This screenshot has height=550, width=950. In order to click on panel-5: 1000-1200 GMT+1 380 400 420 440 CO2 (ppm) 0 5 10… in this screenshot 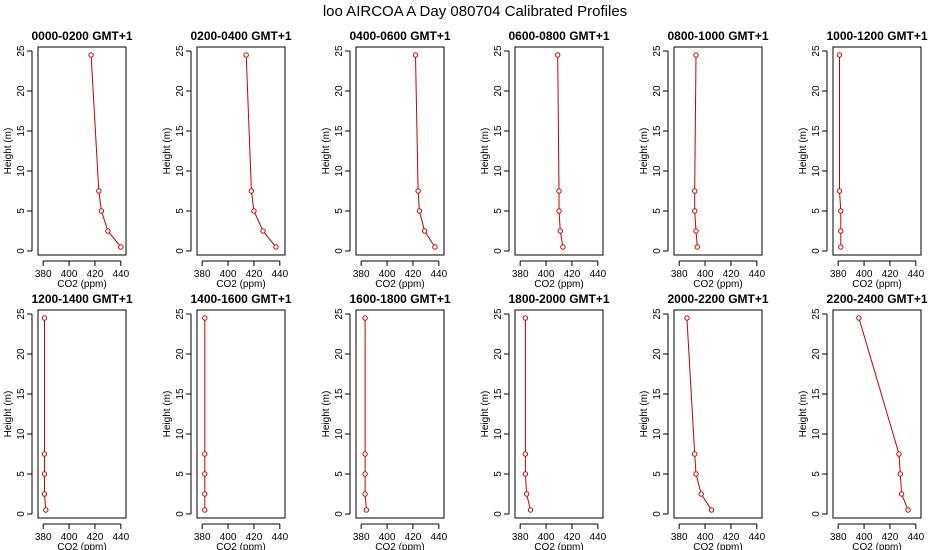, I will do `click(863, 159)`.